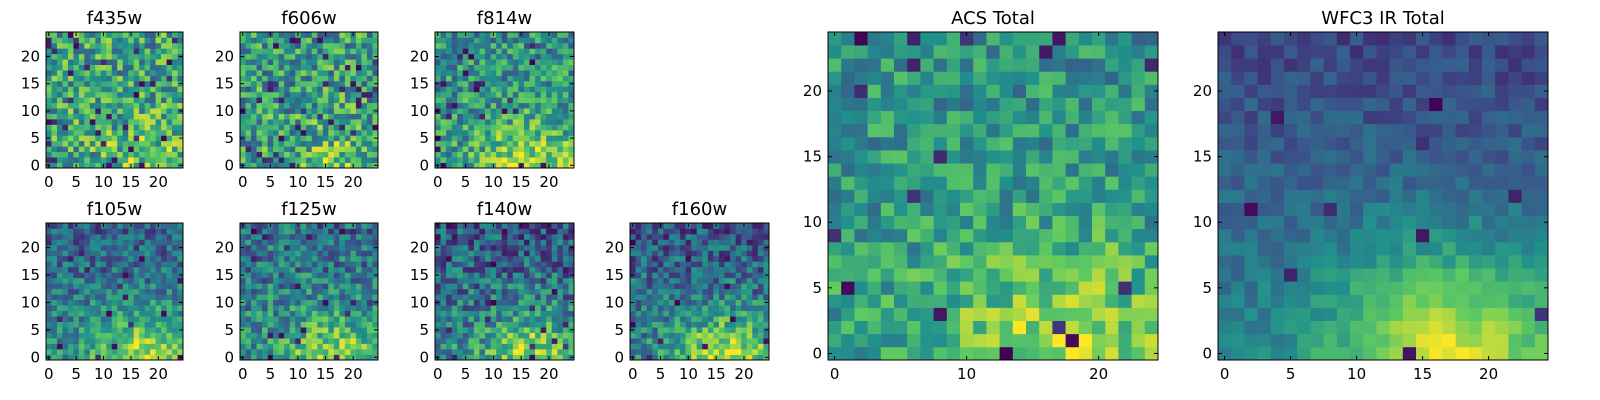 The height and width of the screenshot is (400, 1600). What do you see at coordinates (614, 302) in the screenshot?
I see `y-tick-label: 10` at bounding box center [614, 302].